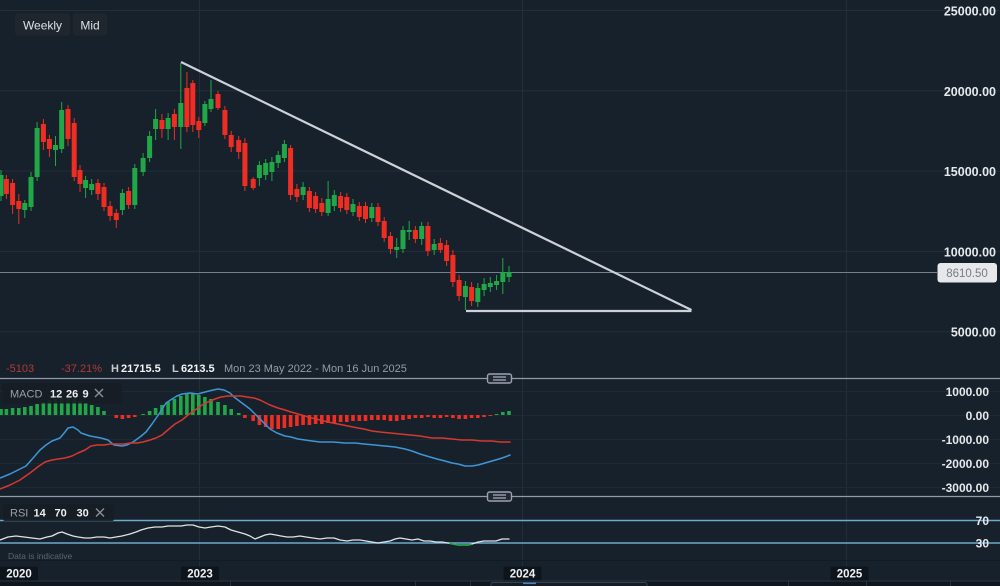 This screenshot has height=586, width=1000. Describe the element at coordinates (198, 369) in the screenshot. I see `svg-text: 6213.5` at that location.